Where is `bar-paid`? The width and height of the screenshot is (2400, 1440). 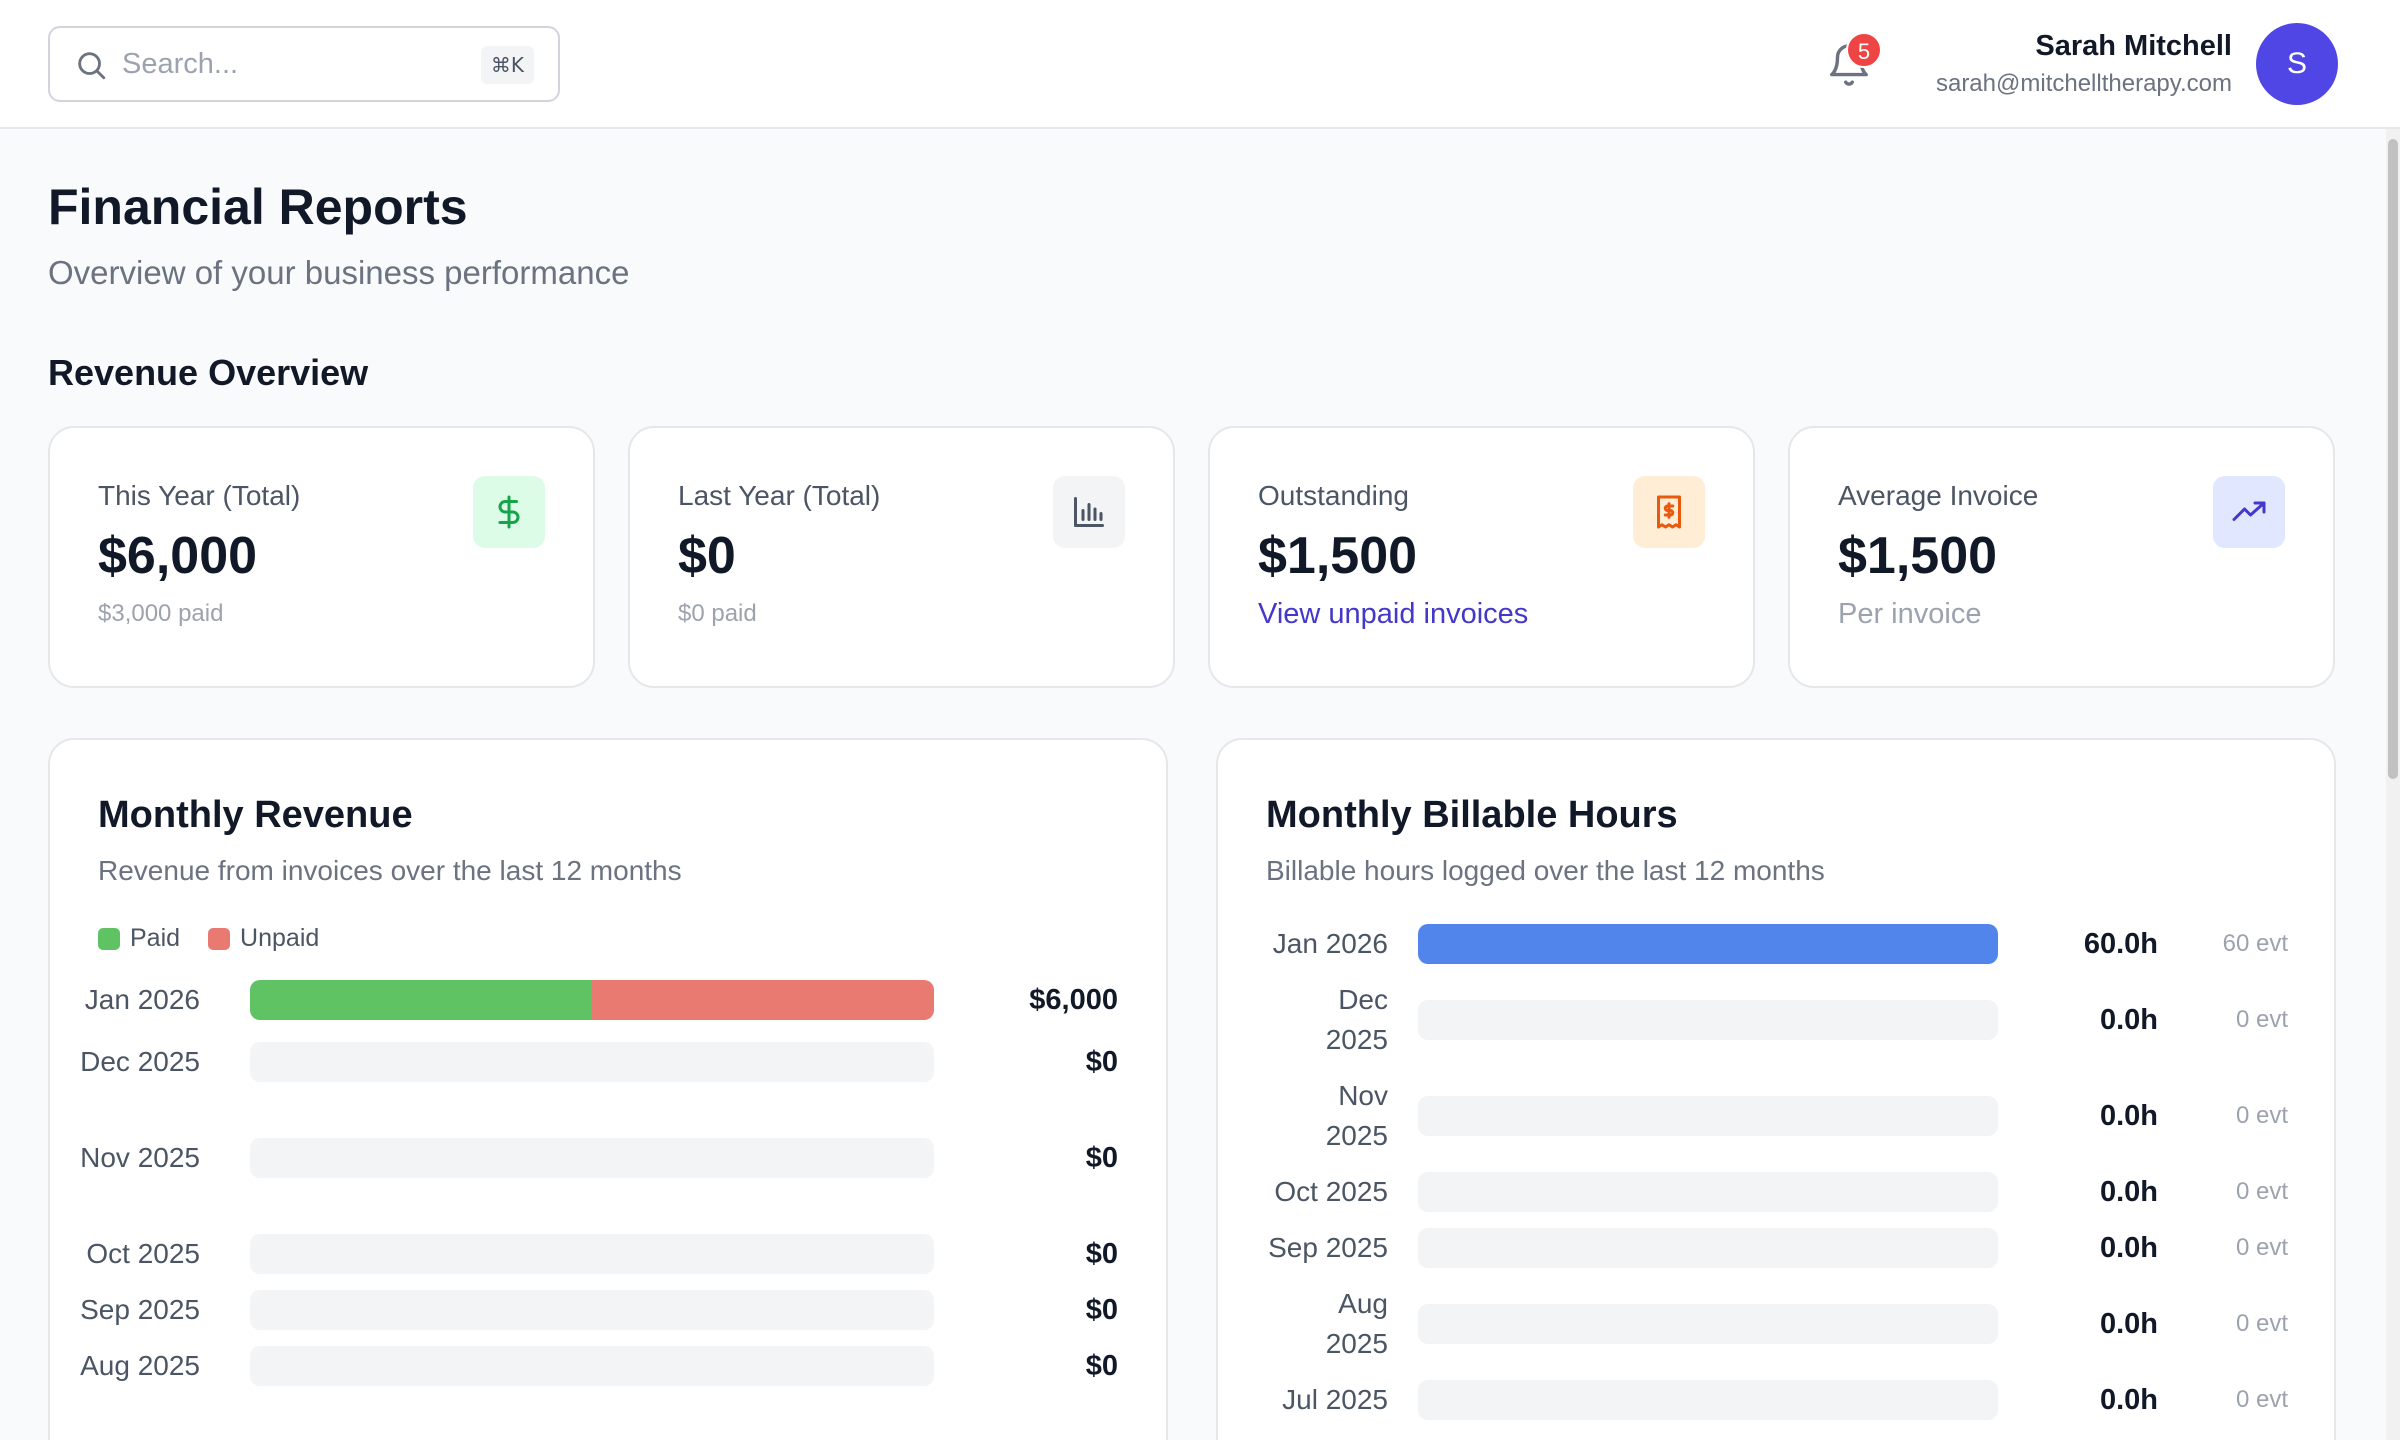 bar-paid is located at coordinates (421, 1000).